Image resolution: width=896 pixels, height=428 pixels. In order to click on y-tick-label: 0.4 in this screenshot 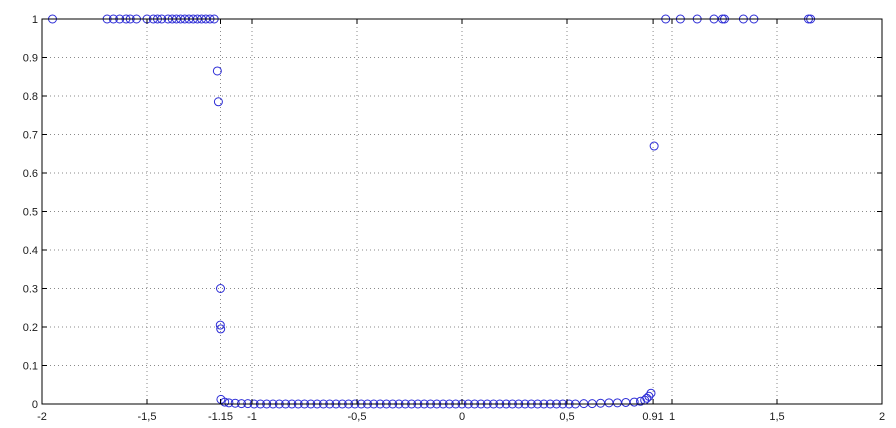, I will do `click(30, 251)`.